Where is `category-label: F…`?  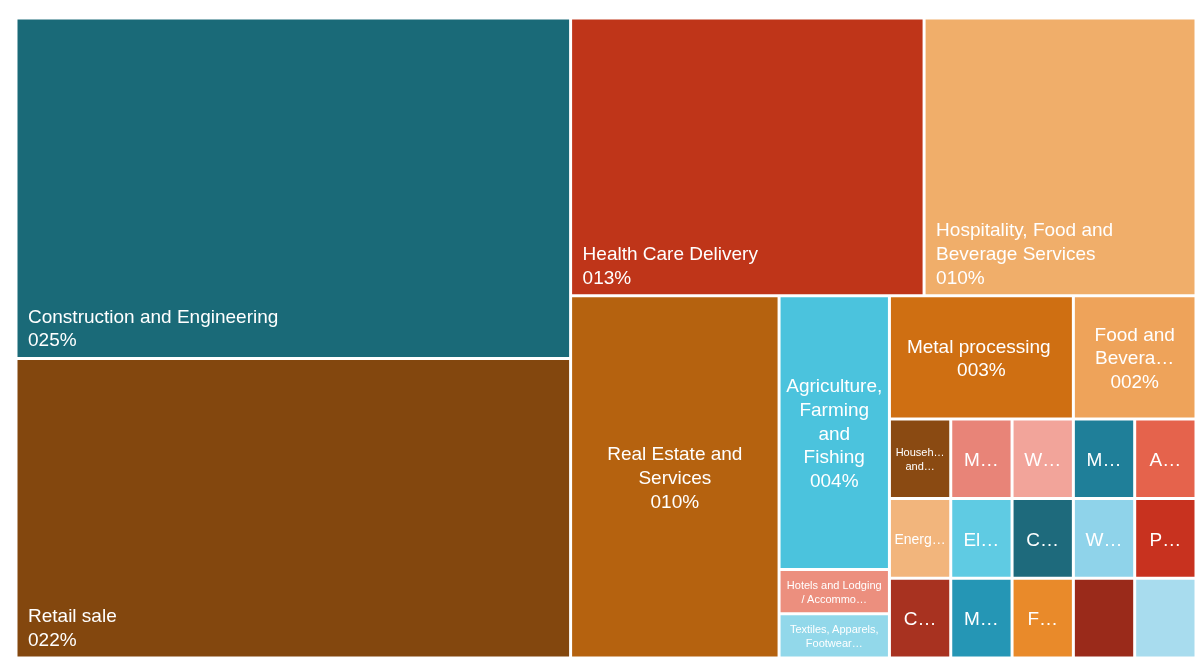
category-label: F… is located at coordinates (1043, 619).